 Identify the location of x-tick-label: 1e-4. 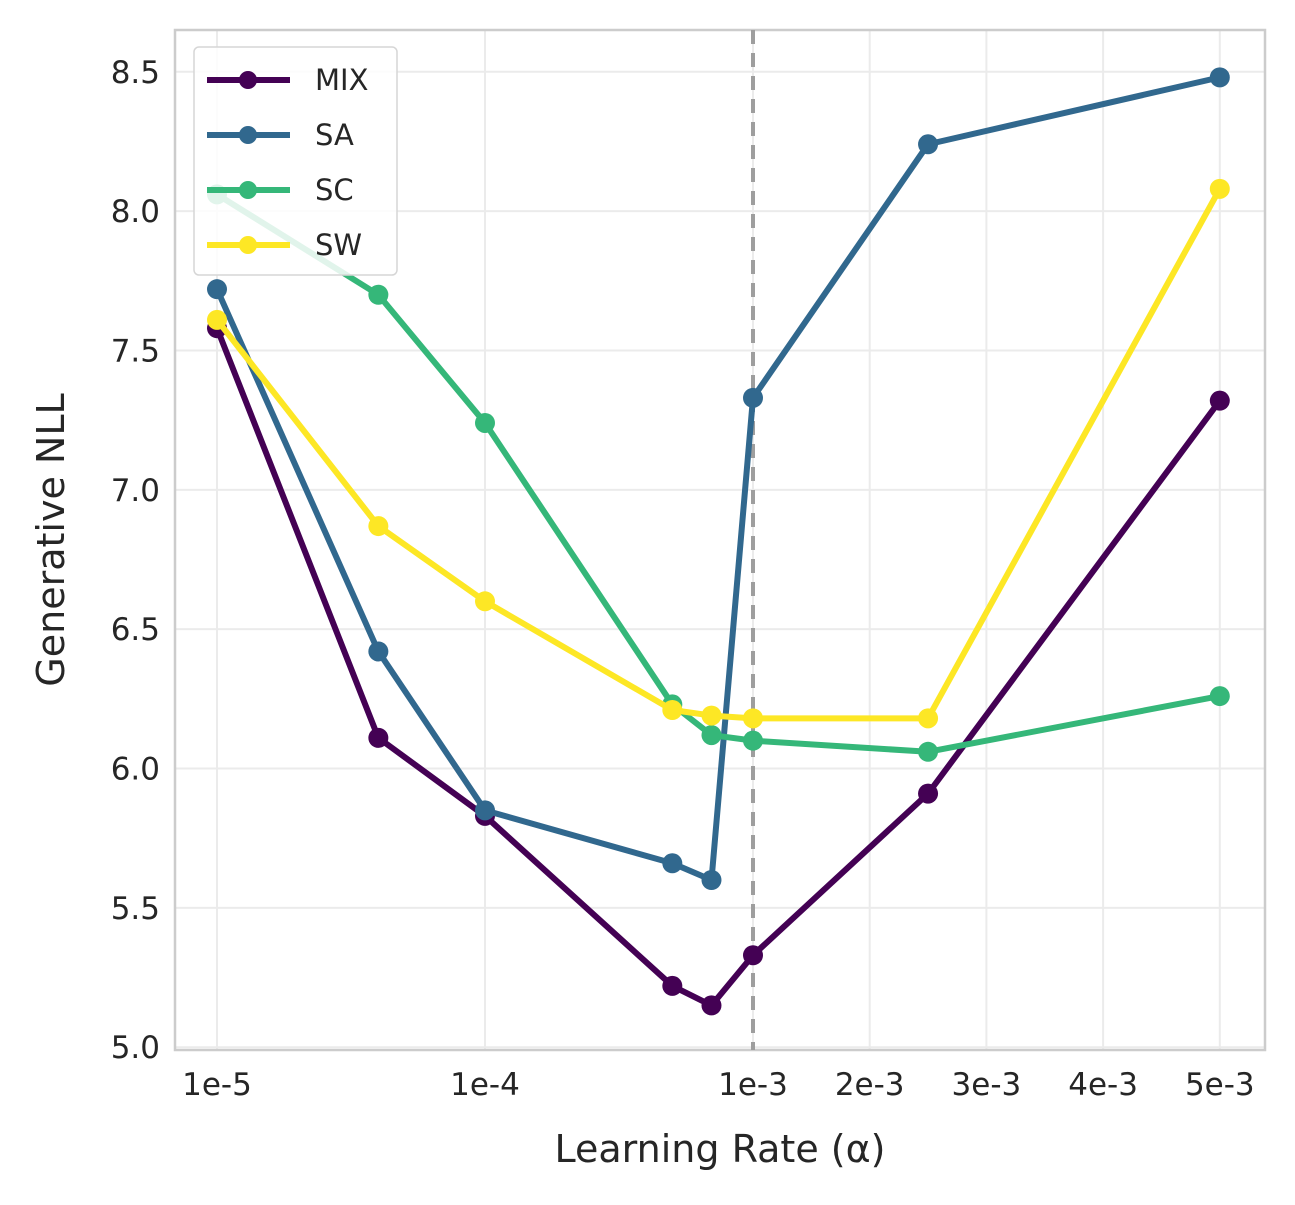
(485, 1085).